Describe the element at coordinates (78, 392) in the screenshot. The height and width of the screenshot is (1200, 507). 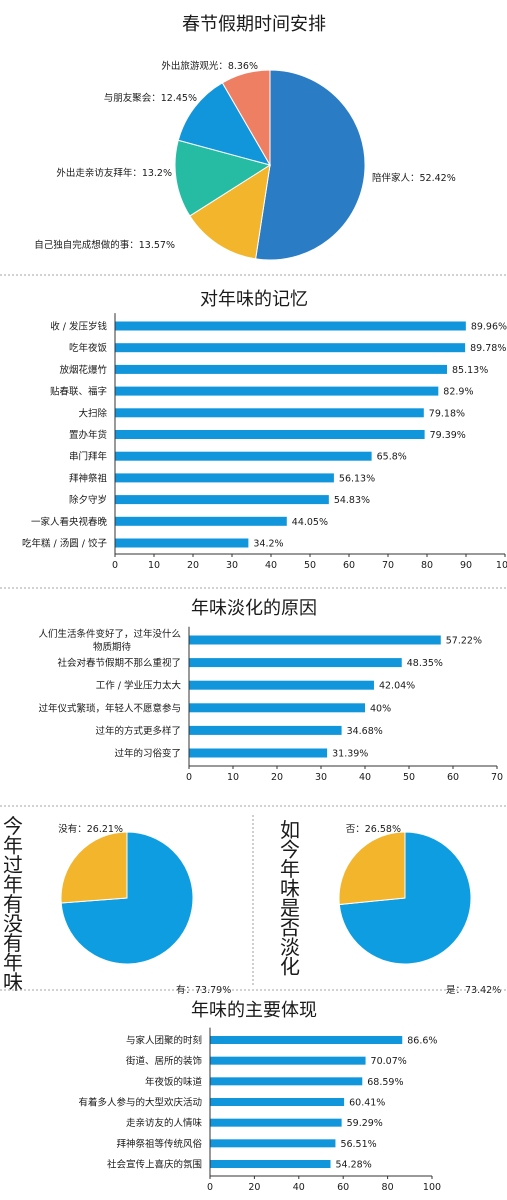
I see `category-label: 贴春联、福字` at that location.